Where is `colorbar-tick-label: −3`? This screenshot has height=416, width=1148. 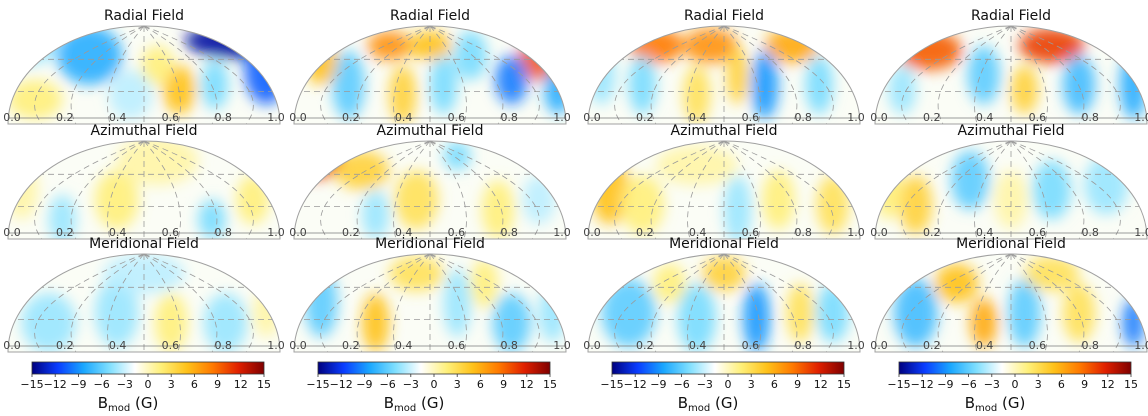 colorbar-tick-label: −3 is located at coordinates (992, 384).